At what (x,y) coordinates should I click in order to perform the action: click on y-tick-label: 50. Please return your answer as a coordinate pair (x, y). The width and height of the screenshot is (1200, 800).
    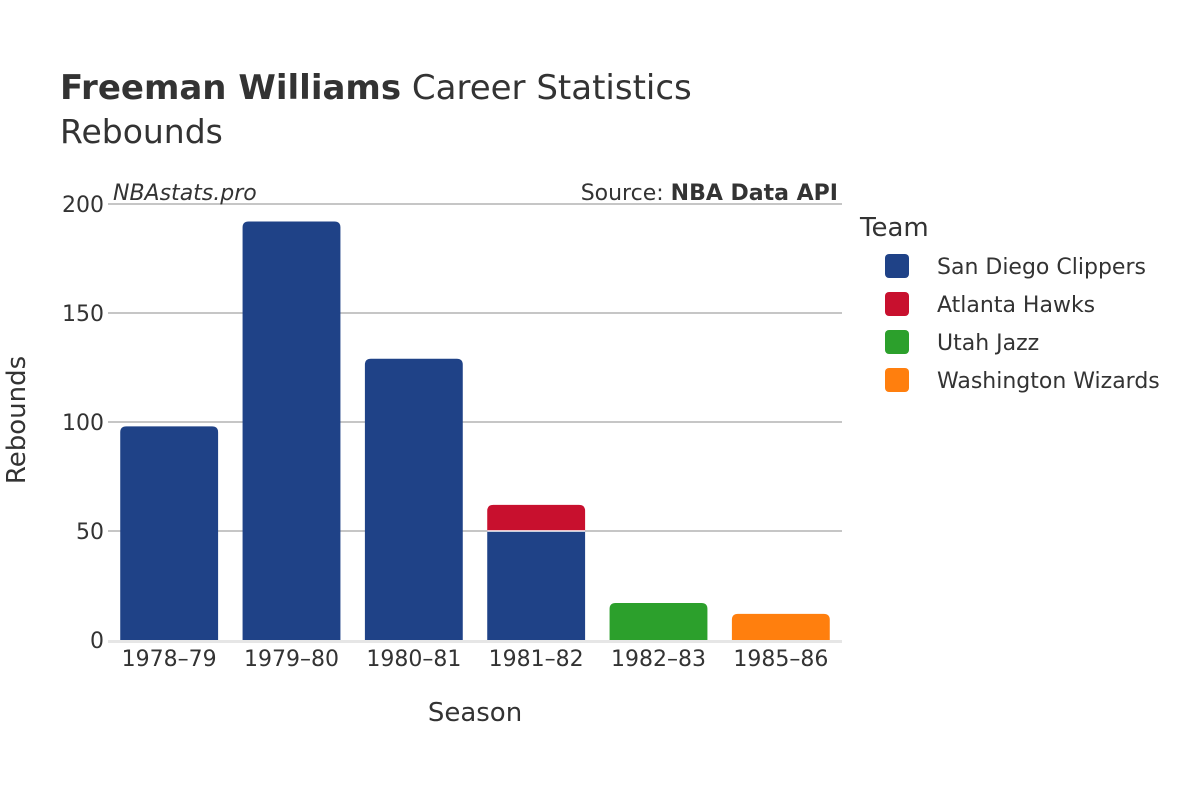
    Looking at the image, I should click on (90, 532).